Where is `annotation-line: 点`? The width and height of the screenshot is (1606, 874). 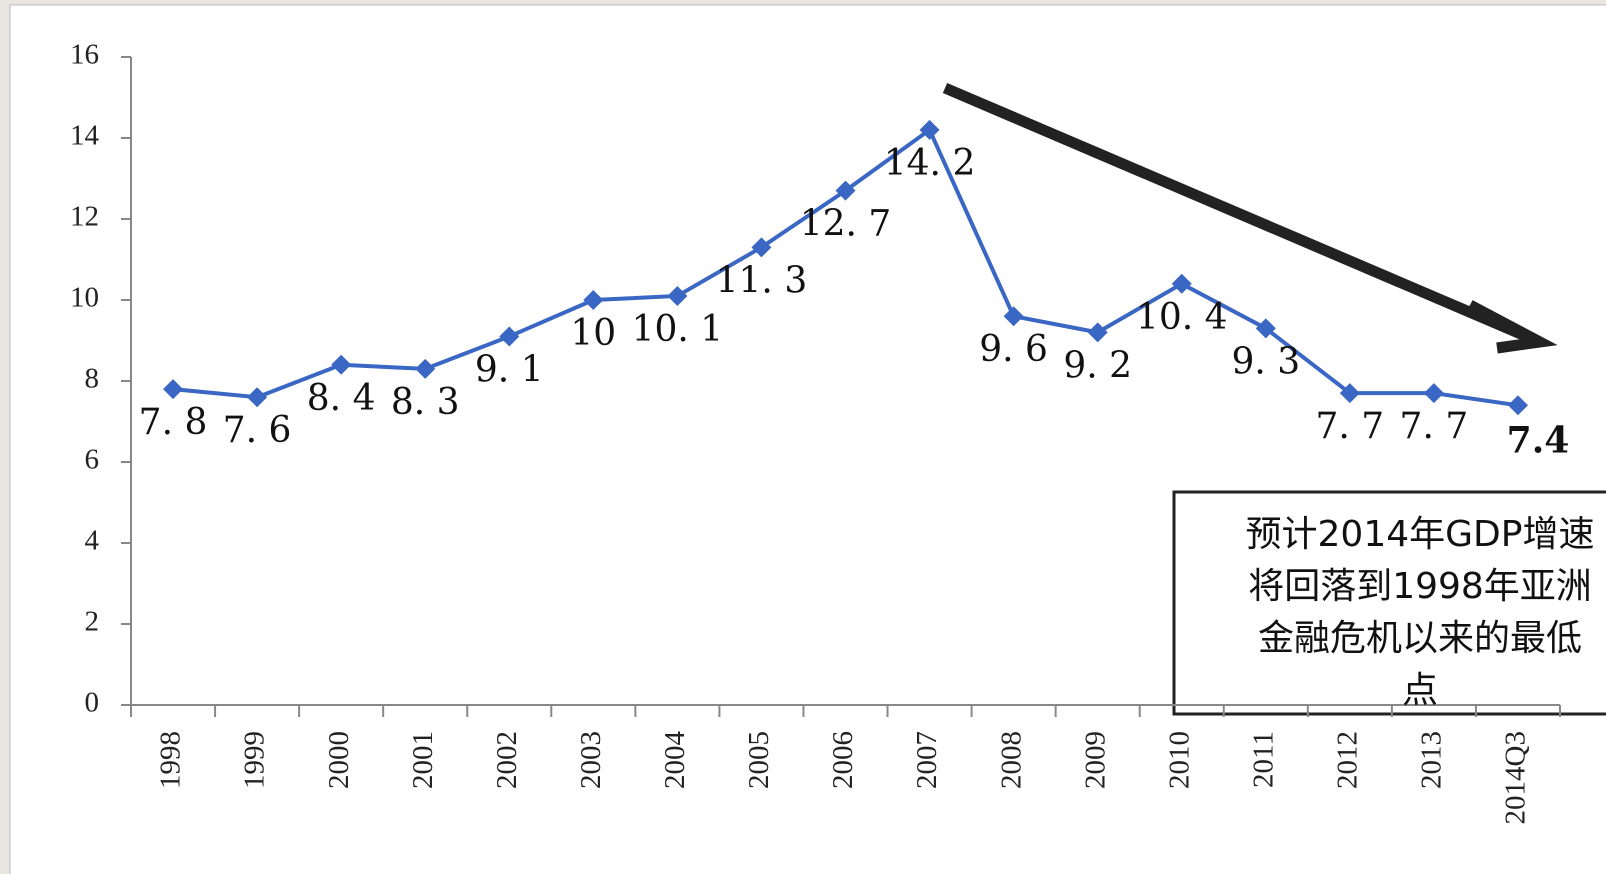
annotation-line: 点 is located at coordinates (1420, 690).